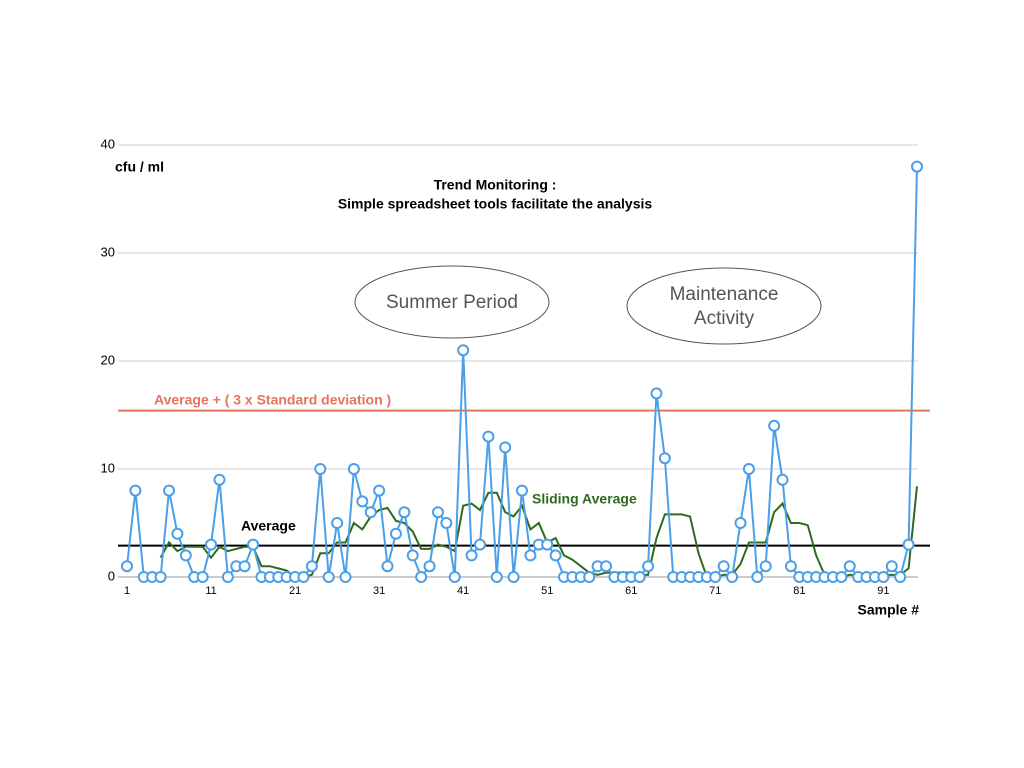 The width and height of the screenshot is (1024, 768). What do you see at coordinates (379, 591) in the screenshot?
I see `x-tick-label: 31` at bounding box center [379, 591].